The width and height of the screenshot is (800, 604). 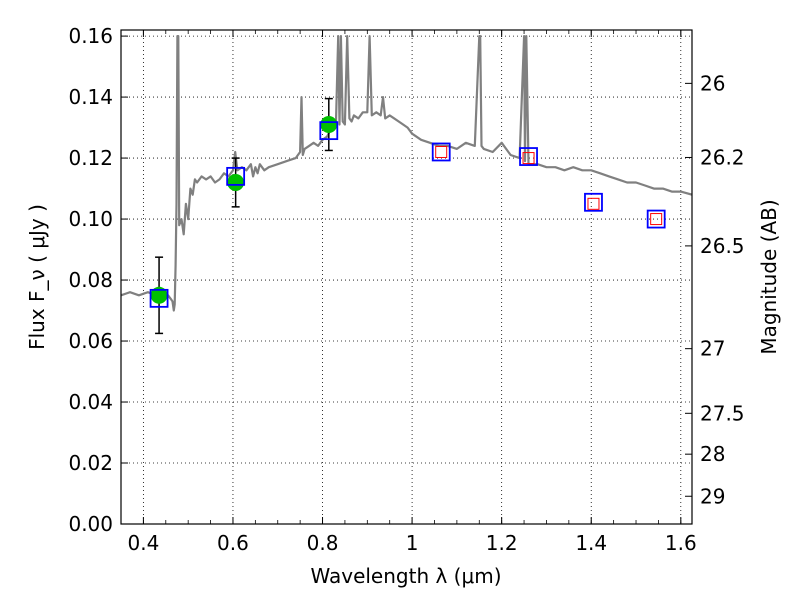 I want to click on y-tick-label: 0.00, so click(x=90, y=524).